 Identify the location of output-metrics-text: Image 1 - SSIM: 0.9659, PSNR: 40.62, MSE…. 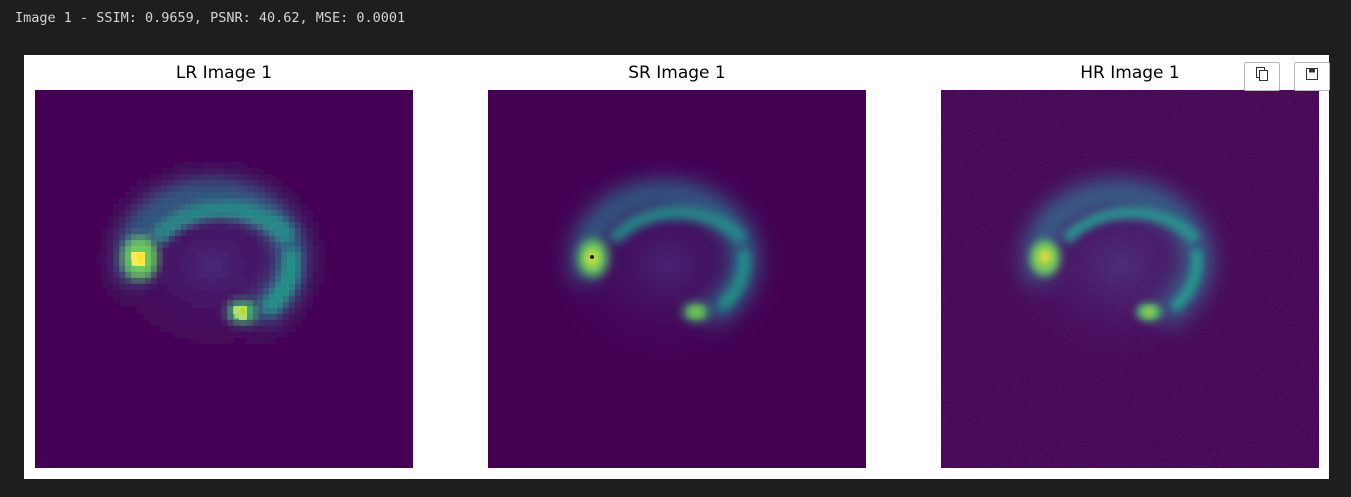
(210, 18).